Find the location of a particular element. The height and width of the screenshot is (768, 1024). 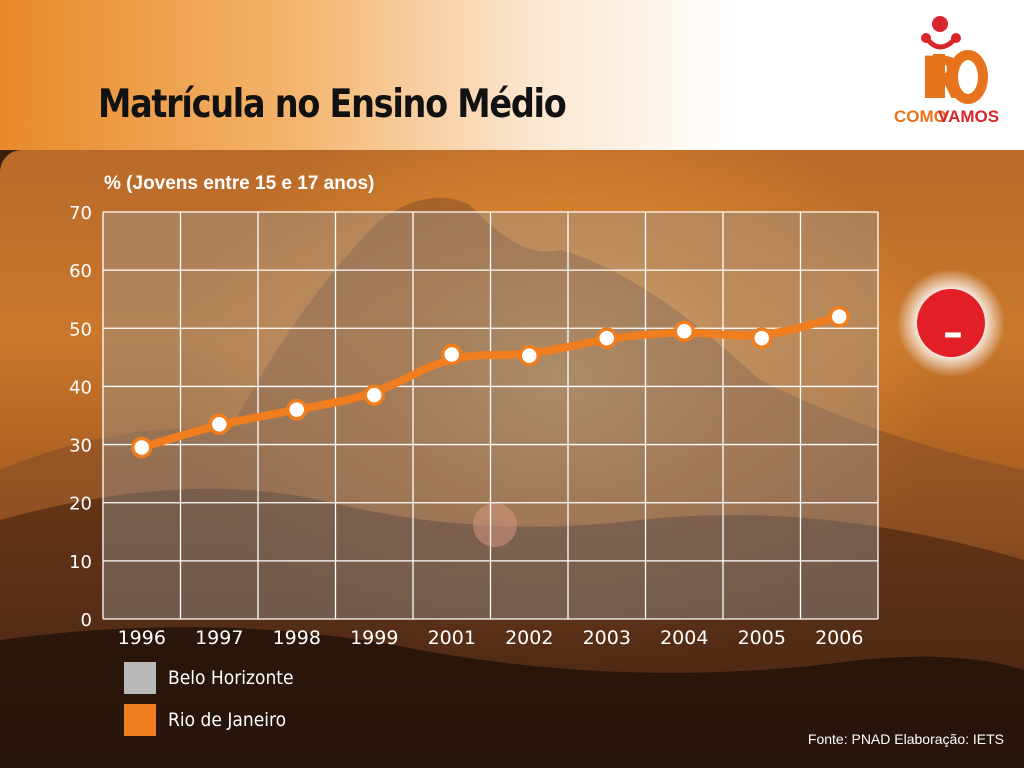

x-tick-label: 2002 is located at coordinates (529, 638).